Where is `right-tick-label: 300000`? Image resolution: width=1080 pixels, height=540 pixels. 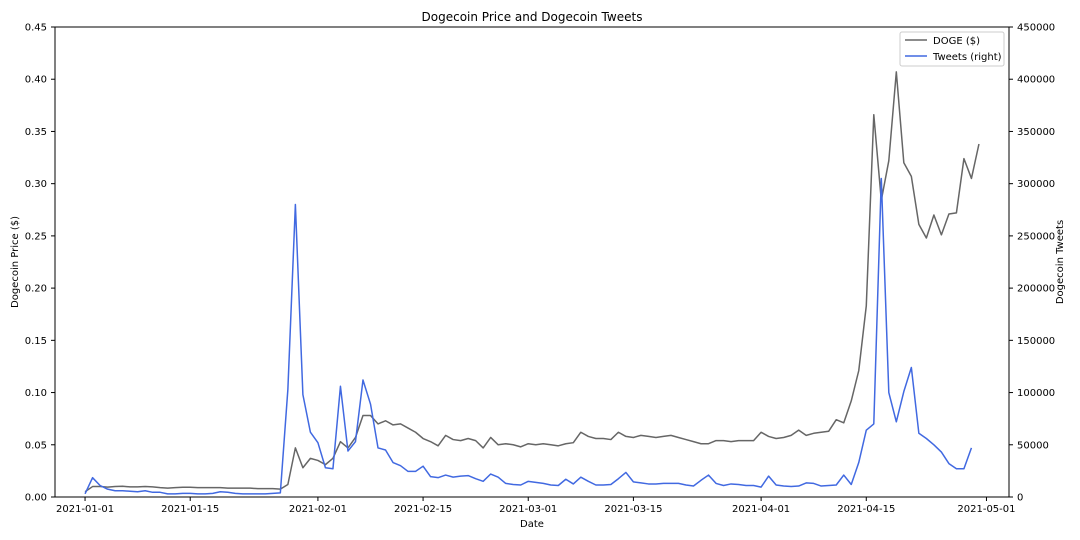
right-tick-label: 300000 is located at coordinates (1036, 184).